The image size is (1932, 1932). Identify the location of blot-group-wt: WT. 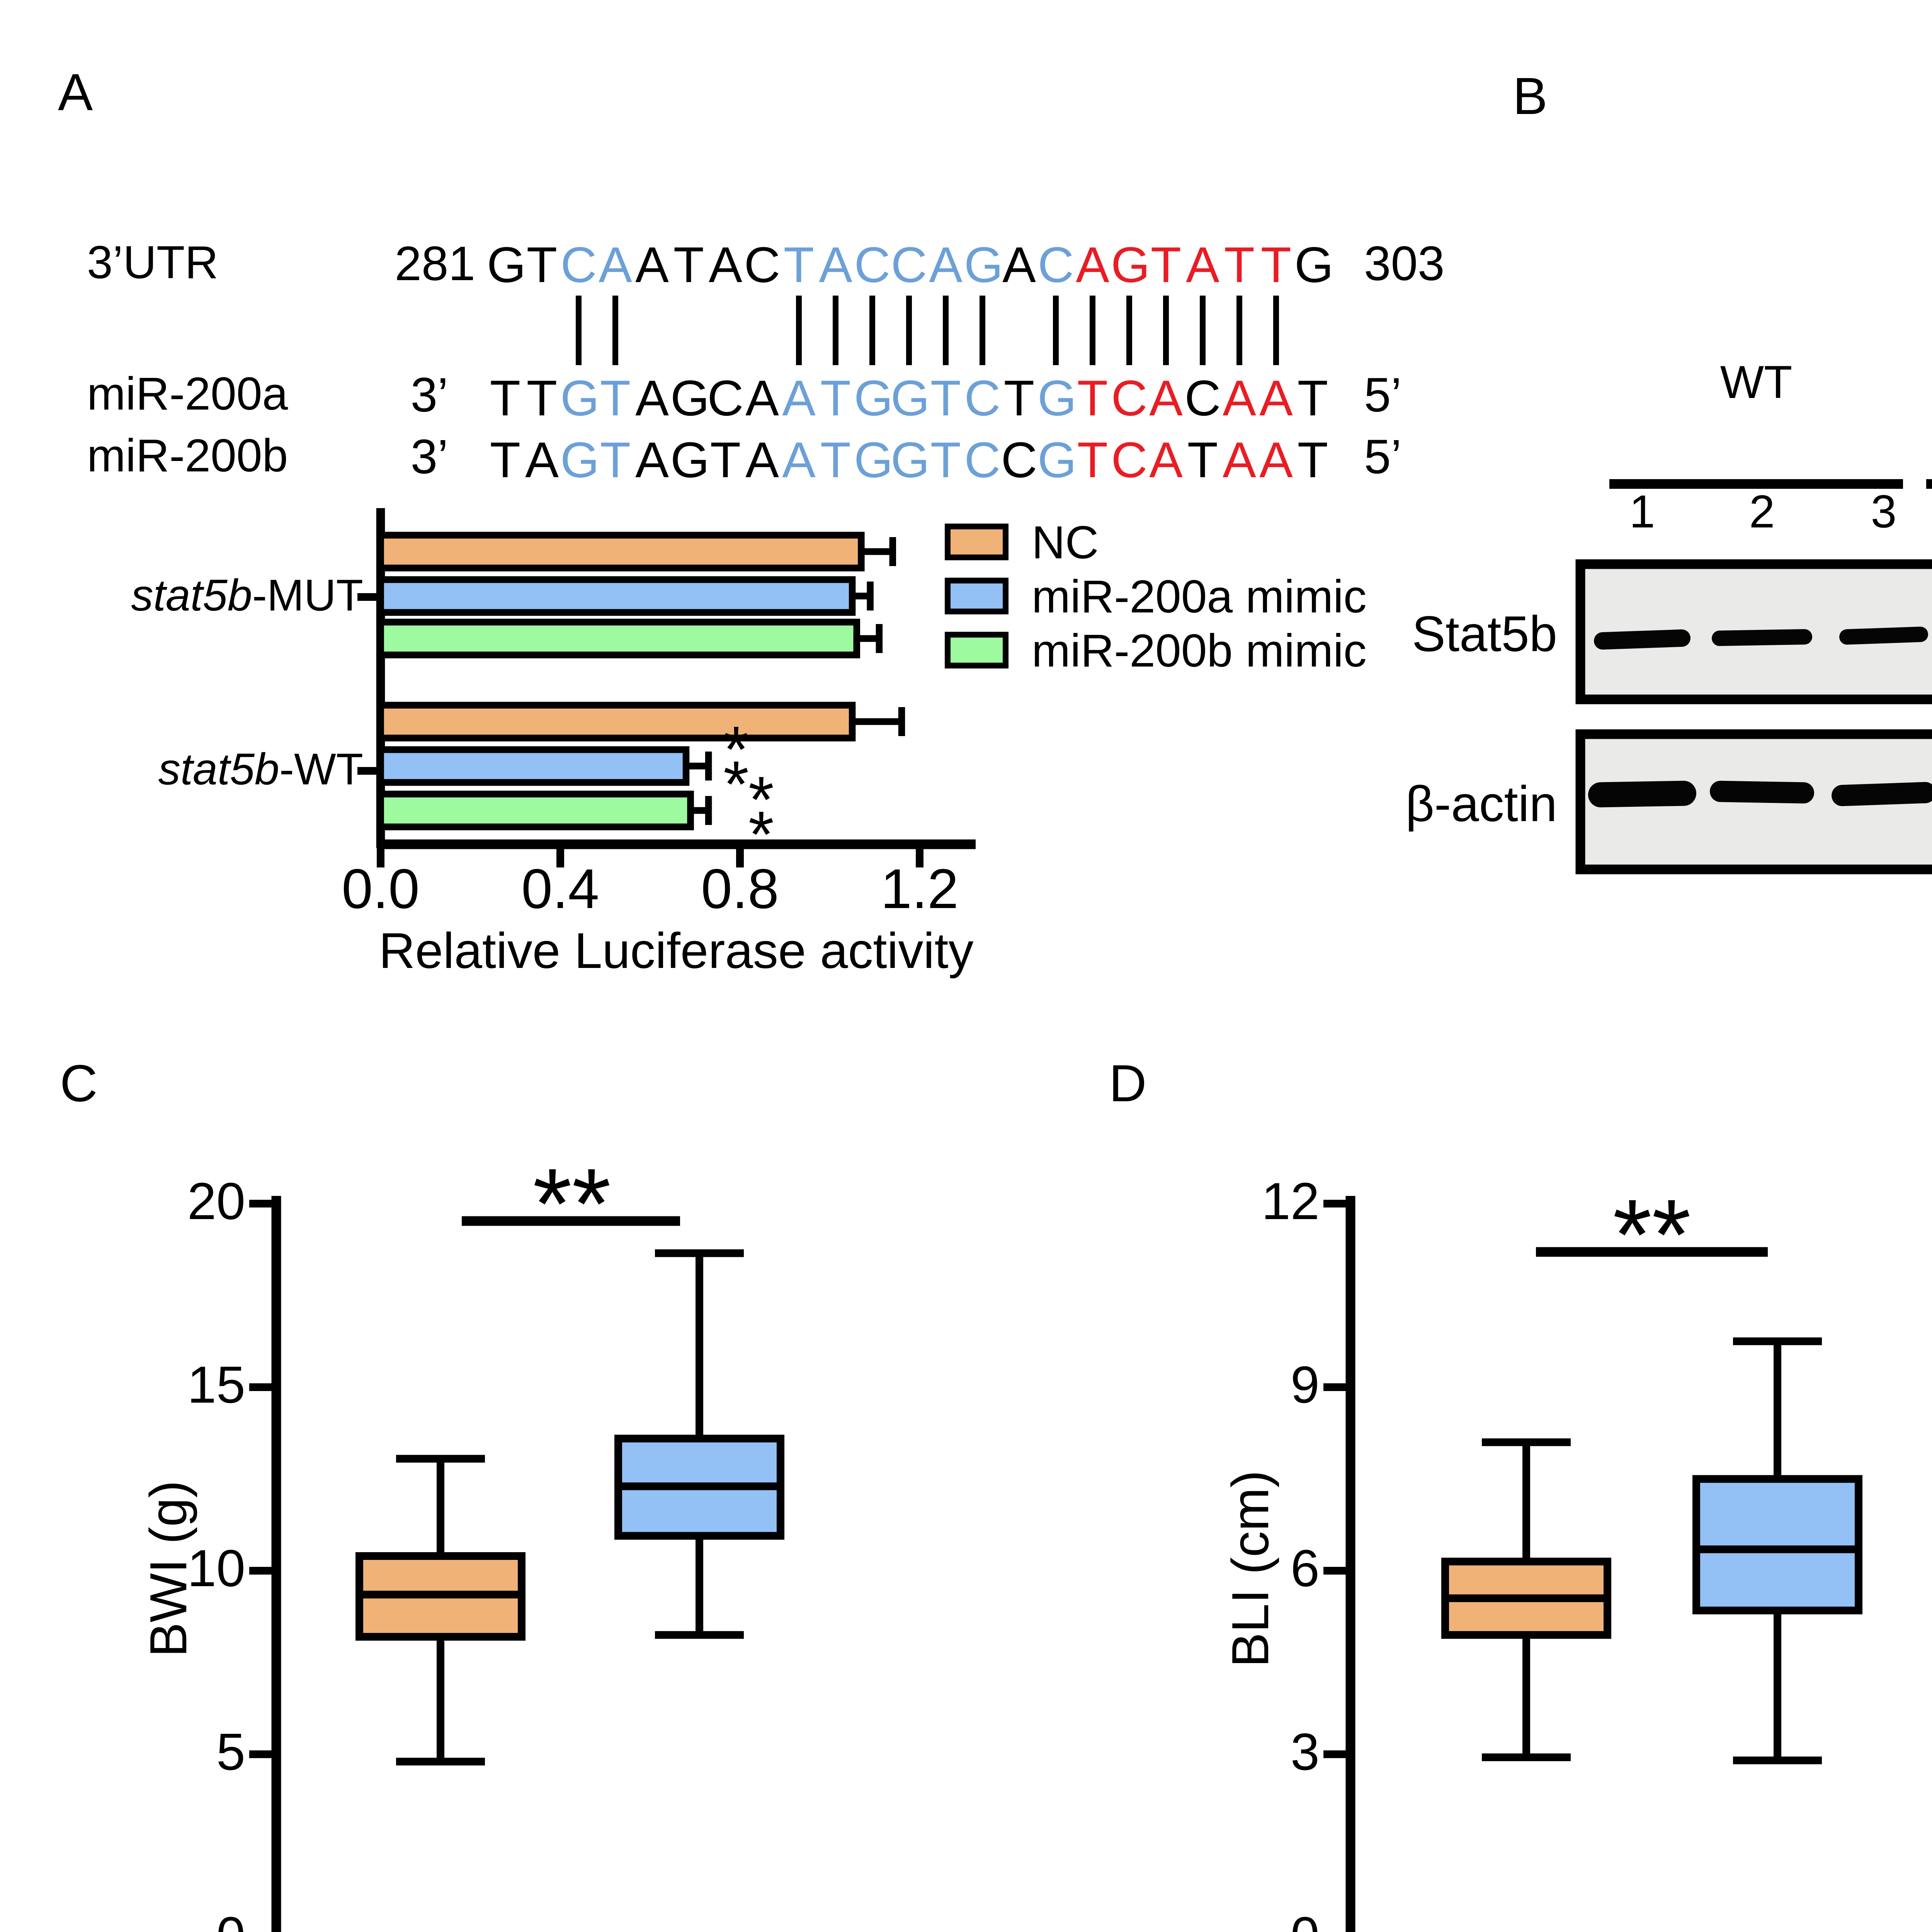
(1756, 383).